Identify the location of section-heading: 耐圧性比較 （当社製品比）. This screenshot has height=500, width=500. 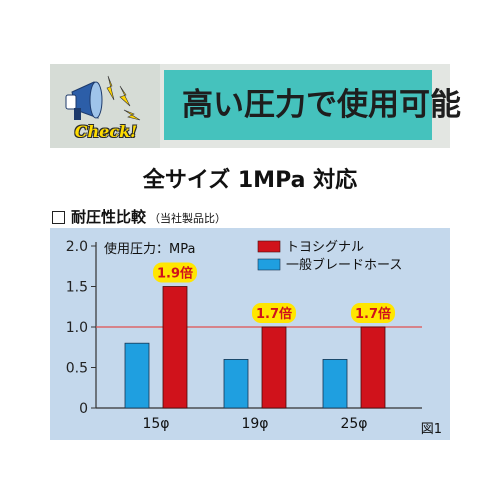
(139, 217).